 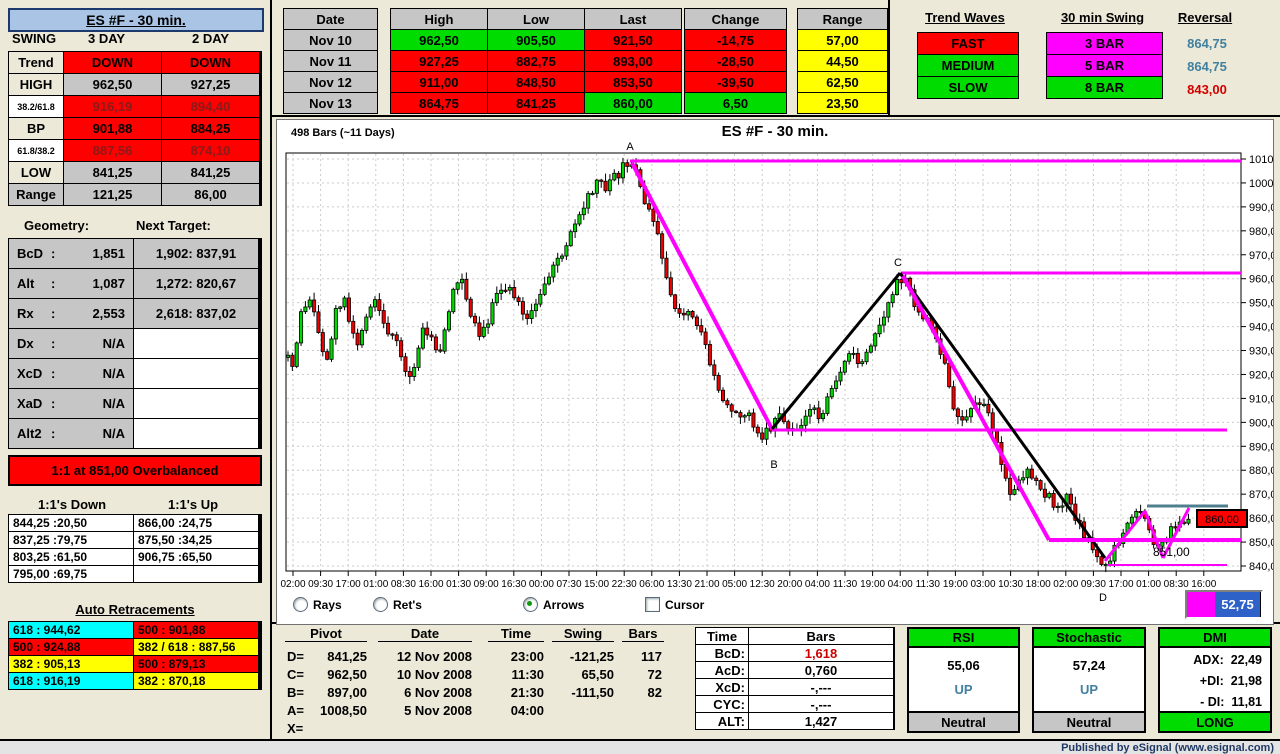 What do you see at coordinates (1261, 495) in the screenshot?
I see `svg-text: 870,00` at bounding box center [1261, 495].